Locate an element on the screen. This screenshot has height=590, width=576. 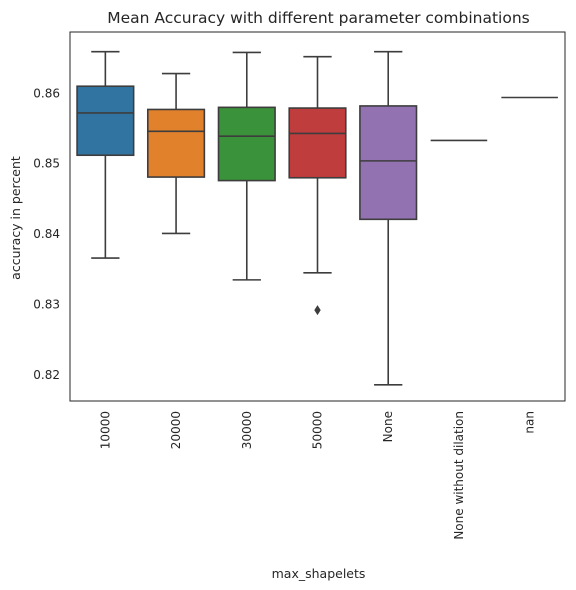
y-axis-ticks: 0.82 0.83 0.84 0.85 0.86 is located at coordinates (46, 234).